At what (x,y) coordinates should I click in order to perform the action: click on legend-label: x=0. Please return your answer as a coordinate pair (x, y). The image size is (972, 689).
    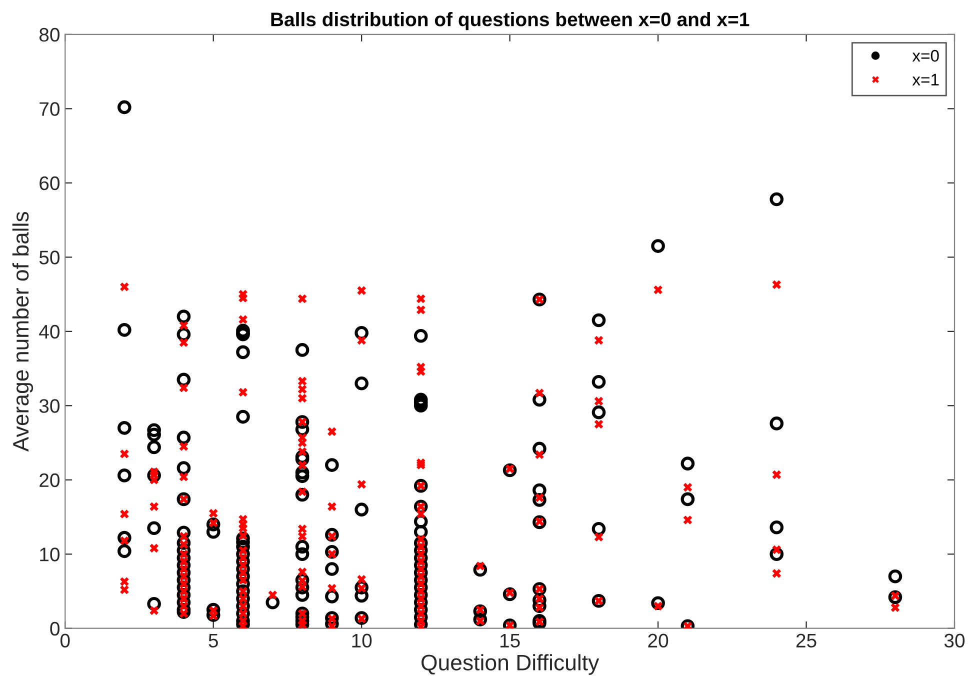
    Looking at the image, I should click on (925, 56).